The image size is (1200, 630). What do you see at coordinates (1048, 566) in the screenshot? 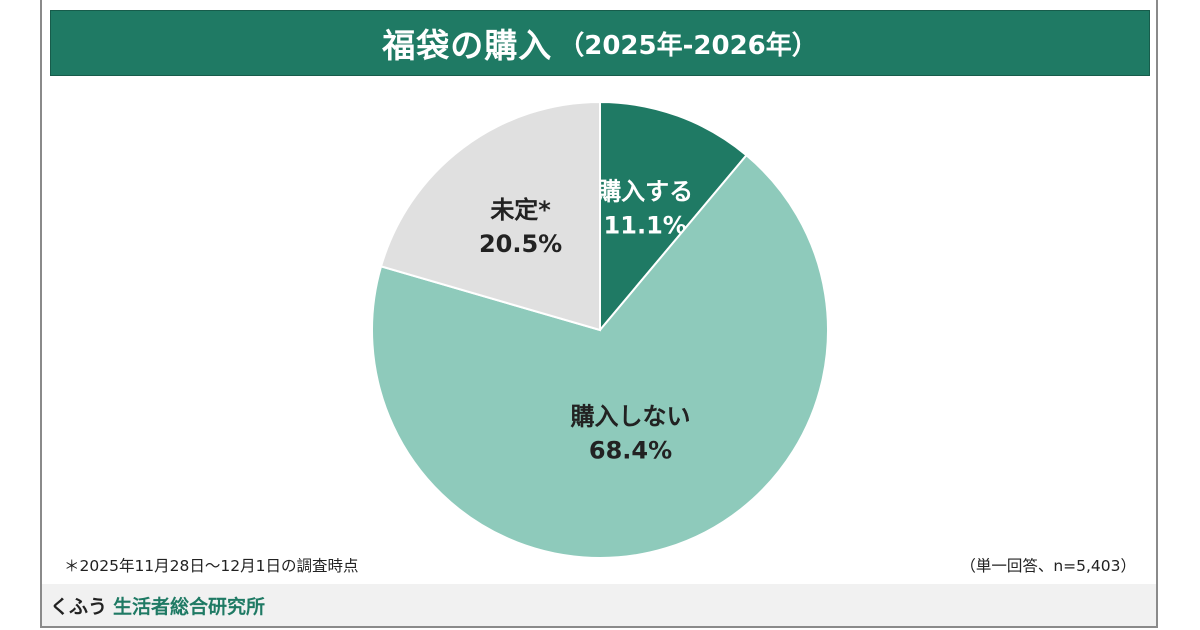
I see `sample-note: （単一回答、n=5,403）` at bounding box center [1048, 566].